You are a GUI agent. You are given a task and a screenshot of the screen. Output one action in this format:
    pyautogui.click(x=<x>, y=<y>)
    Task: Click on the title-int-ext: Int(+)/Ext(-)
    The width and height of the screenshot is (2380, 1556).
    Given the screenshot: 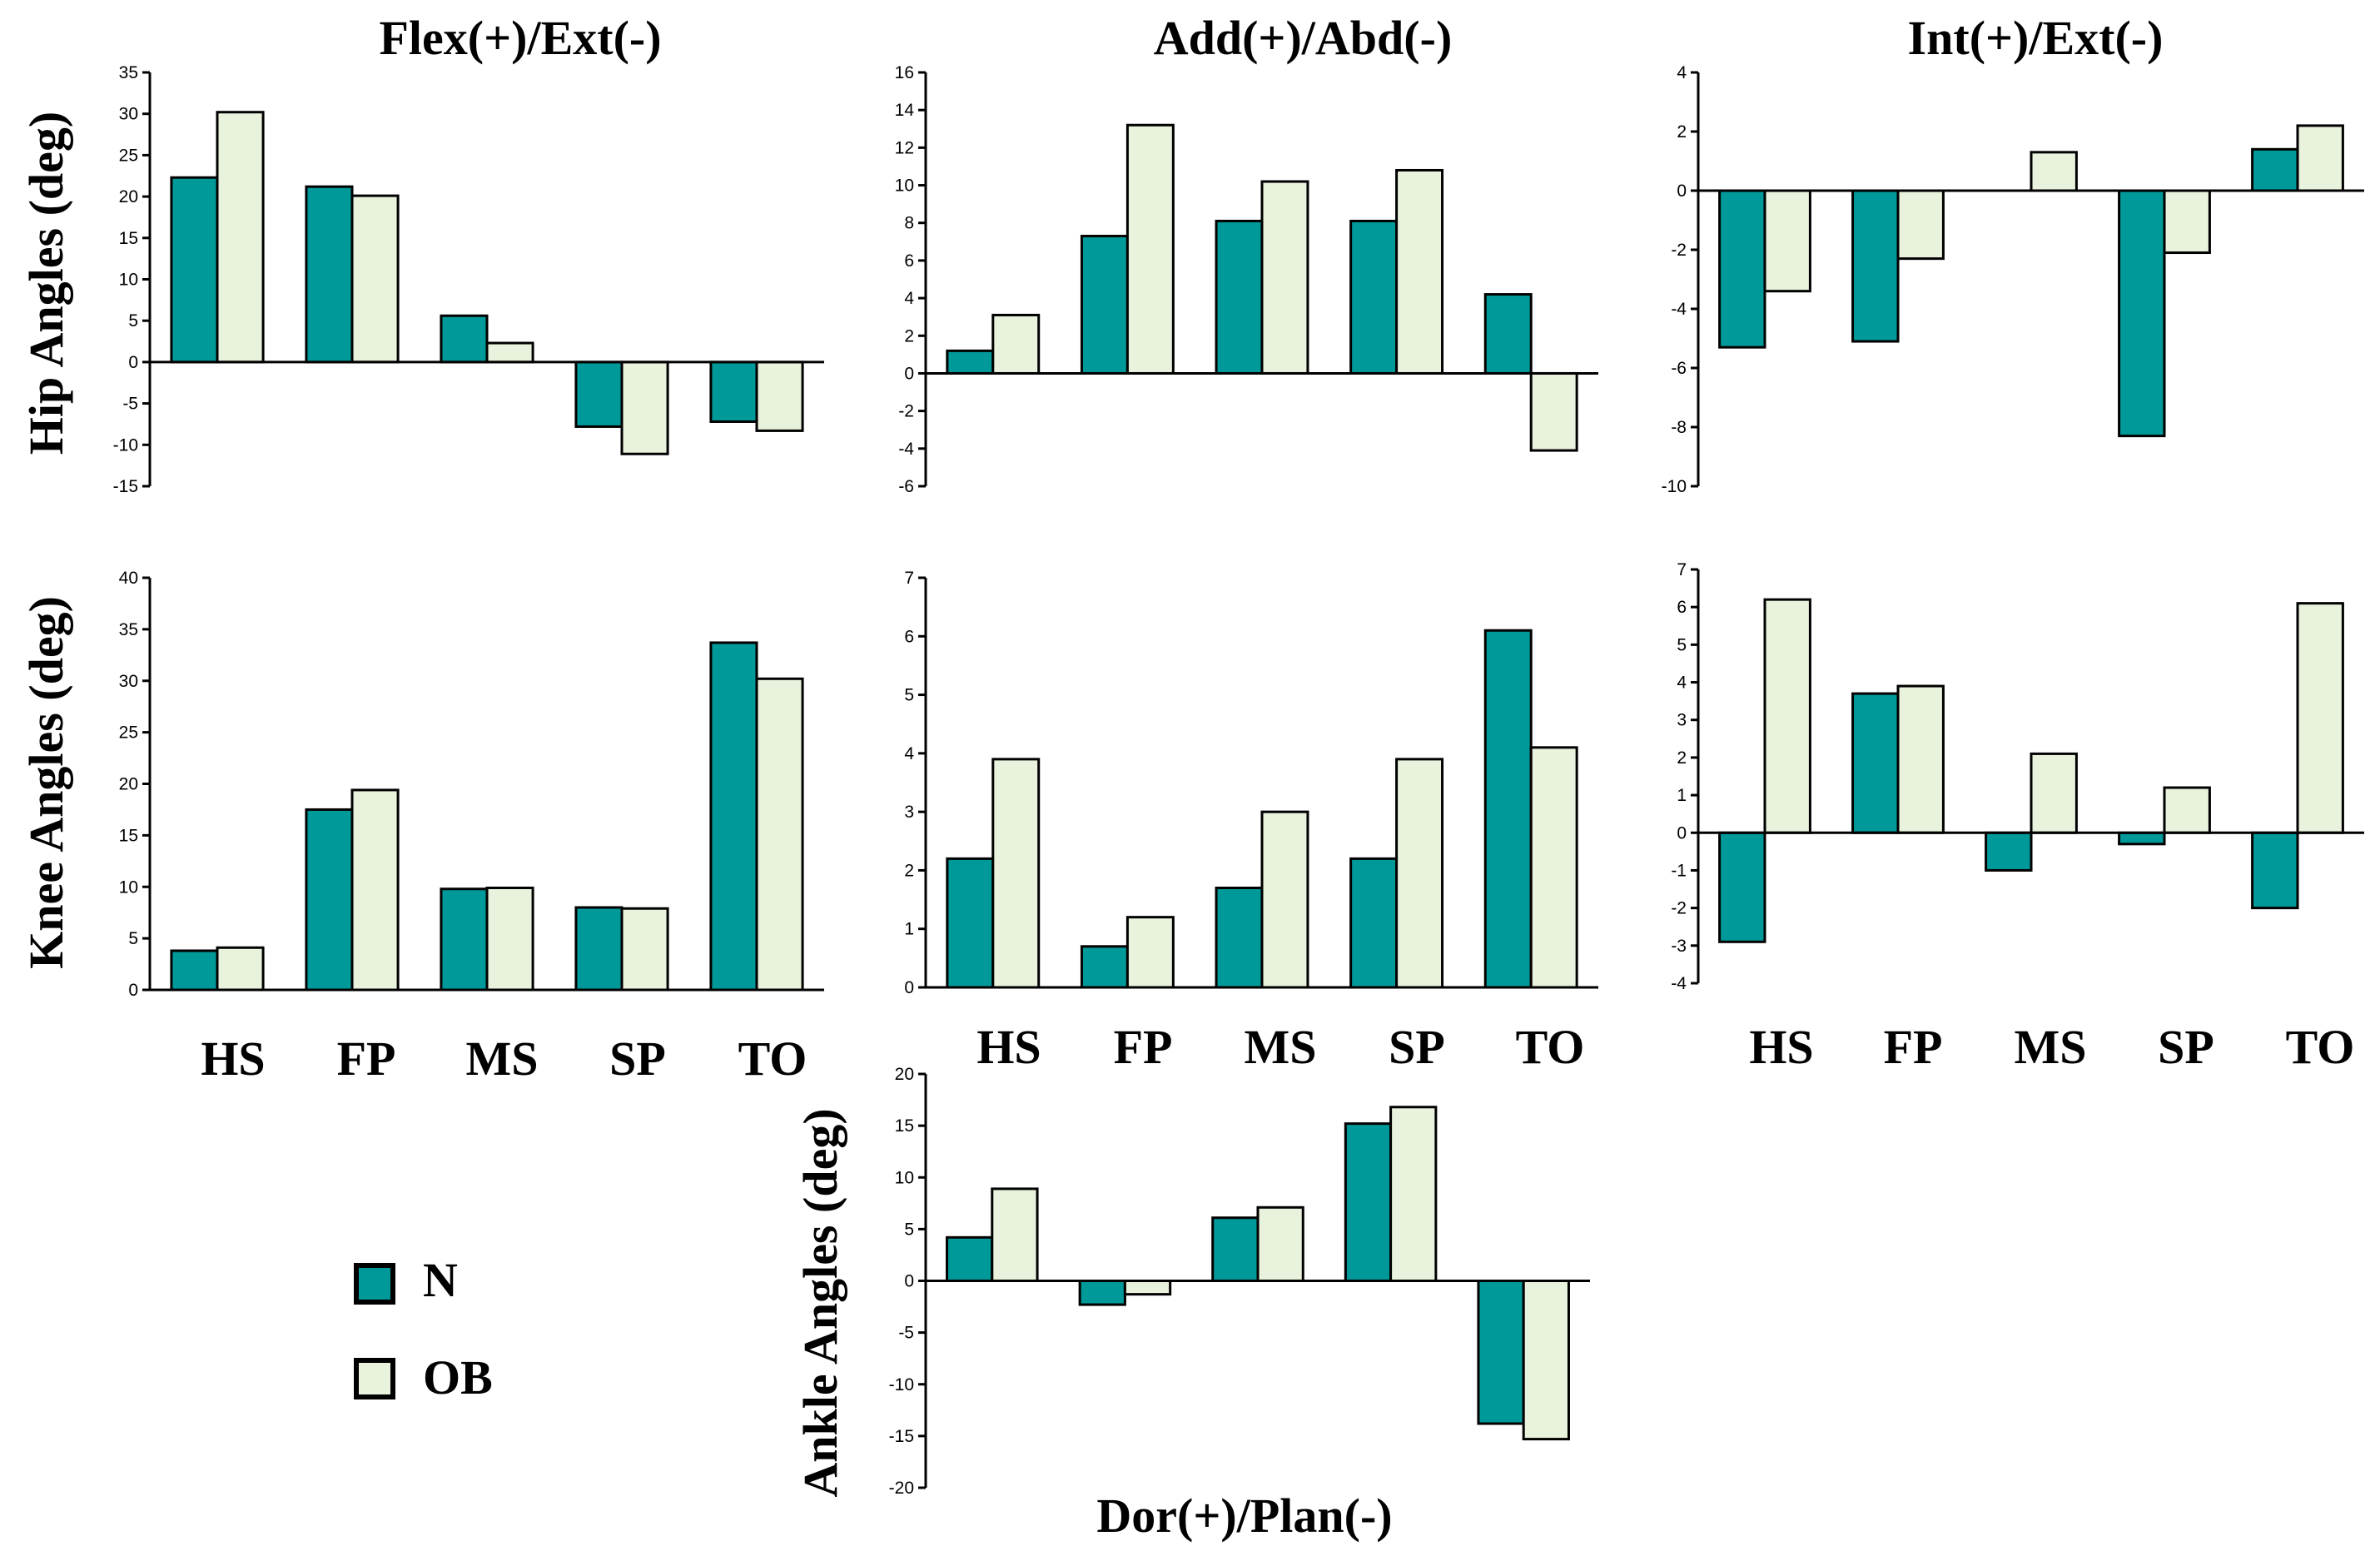 What is the action you would take?
    pyautogui.click(x=2036, y=38)
    